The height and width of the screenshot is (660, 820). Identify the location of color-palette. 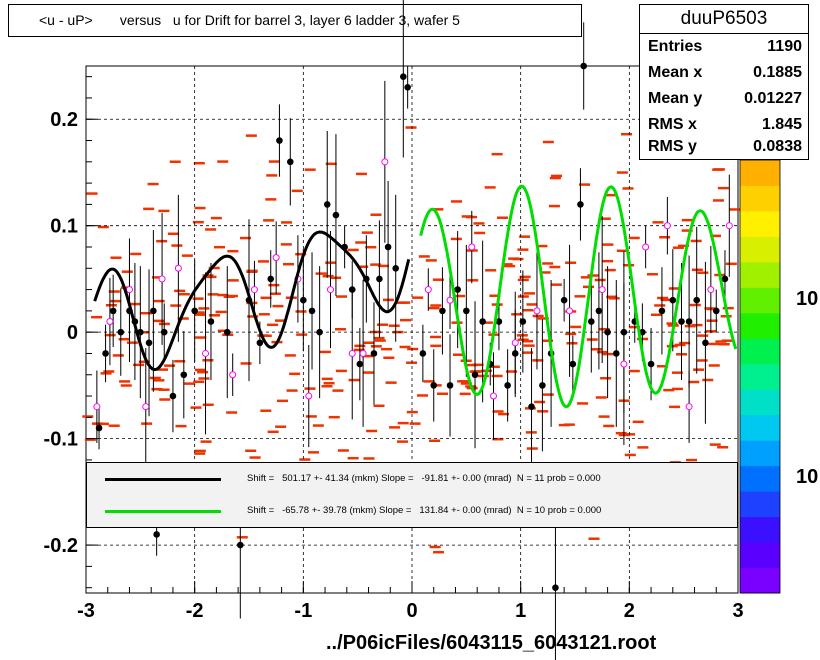
(760, 376).